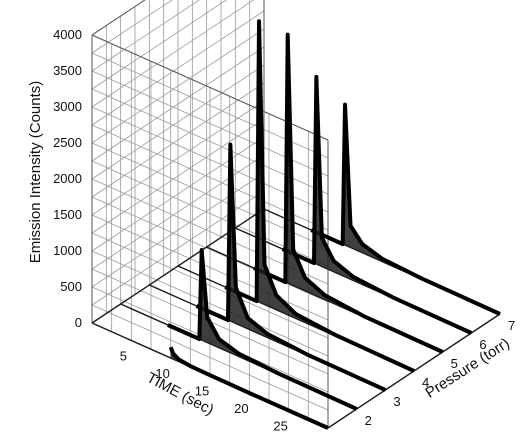  I want to click on x-tick-label: 25, so click(280, 426).